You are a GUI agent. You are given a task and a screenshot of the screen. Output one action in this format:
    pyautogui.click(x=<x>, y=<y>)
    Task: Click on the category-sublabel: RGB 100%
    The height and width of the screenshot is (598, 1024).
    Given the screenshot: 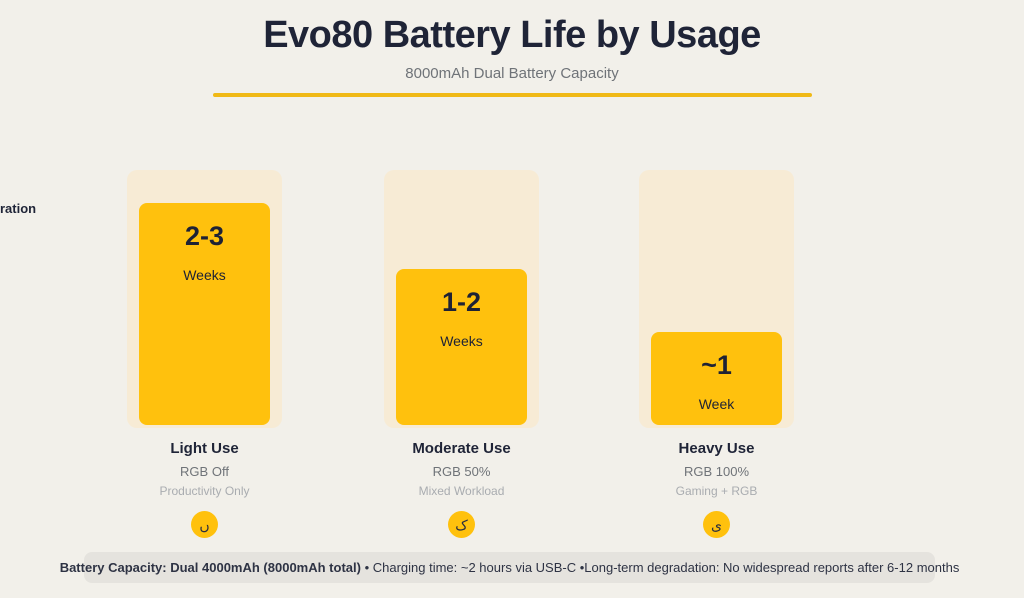 What is the action you would take?
    pyautogui.click(x=716, y=471)
    